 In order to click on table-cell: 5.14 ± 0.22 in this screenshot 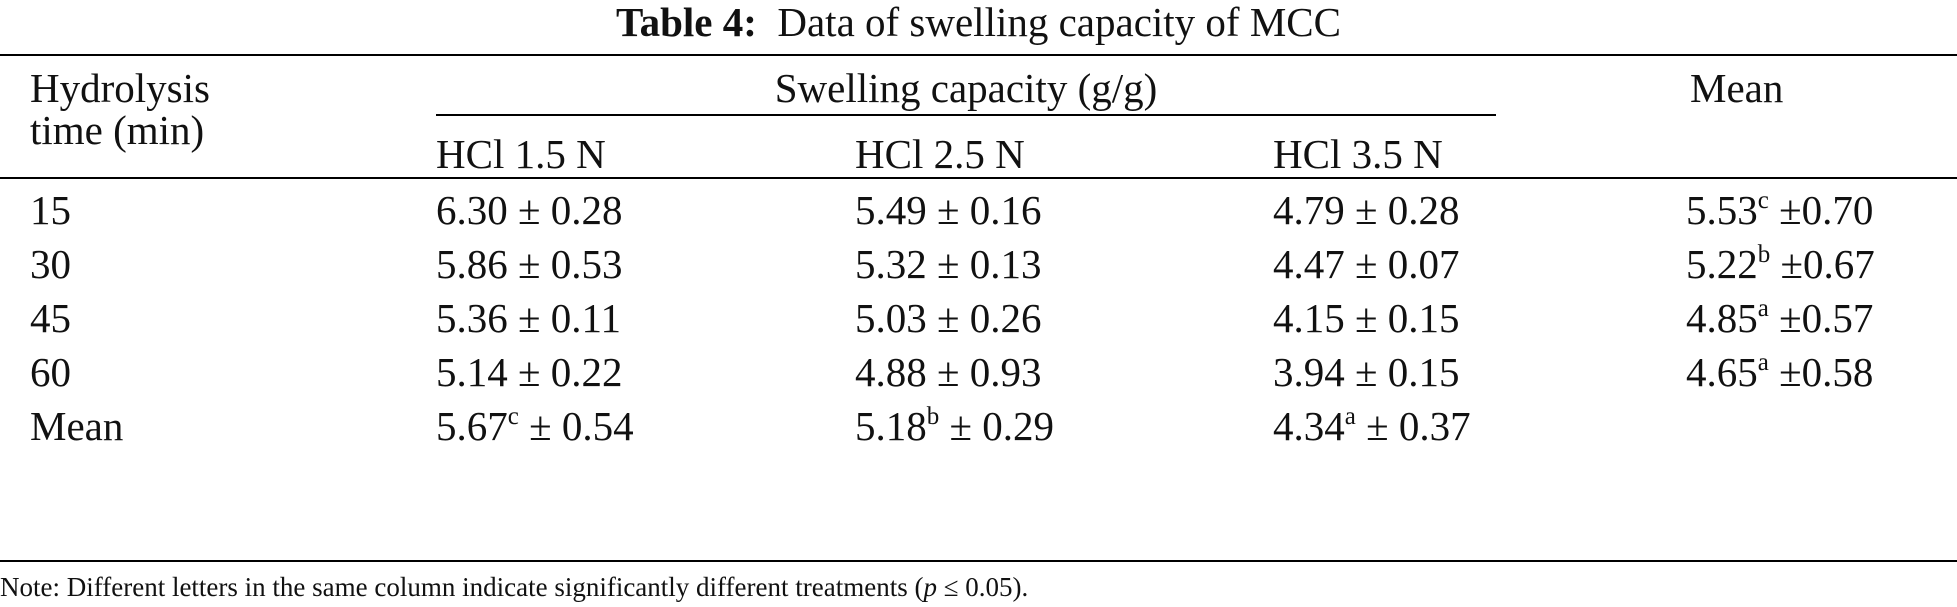, I will do `click(529, 372)`.